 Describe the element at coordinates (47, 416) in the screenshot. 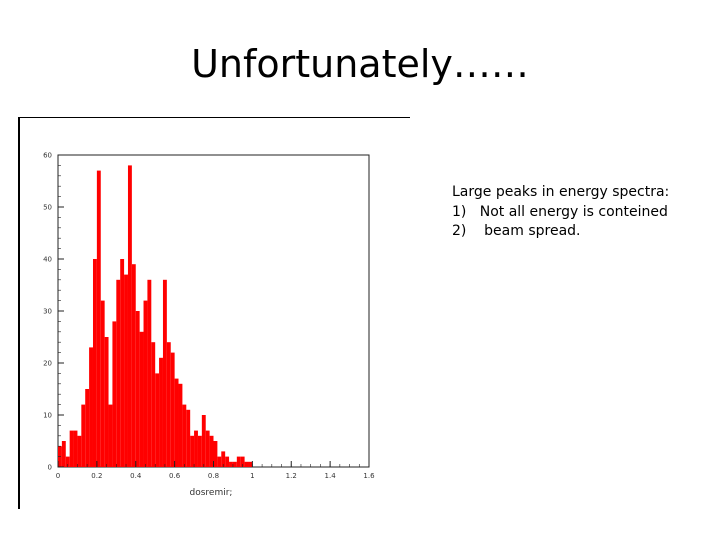

I see `y-tick-label: 10` at that location.